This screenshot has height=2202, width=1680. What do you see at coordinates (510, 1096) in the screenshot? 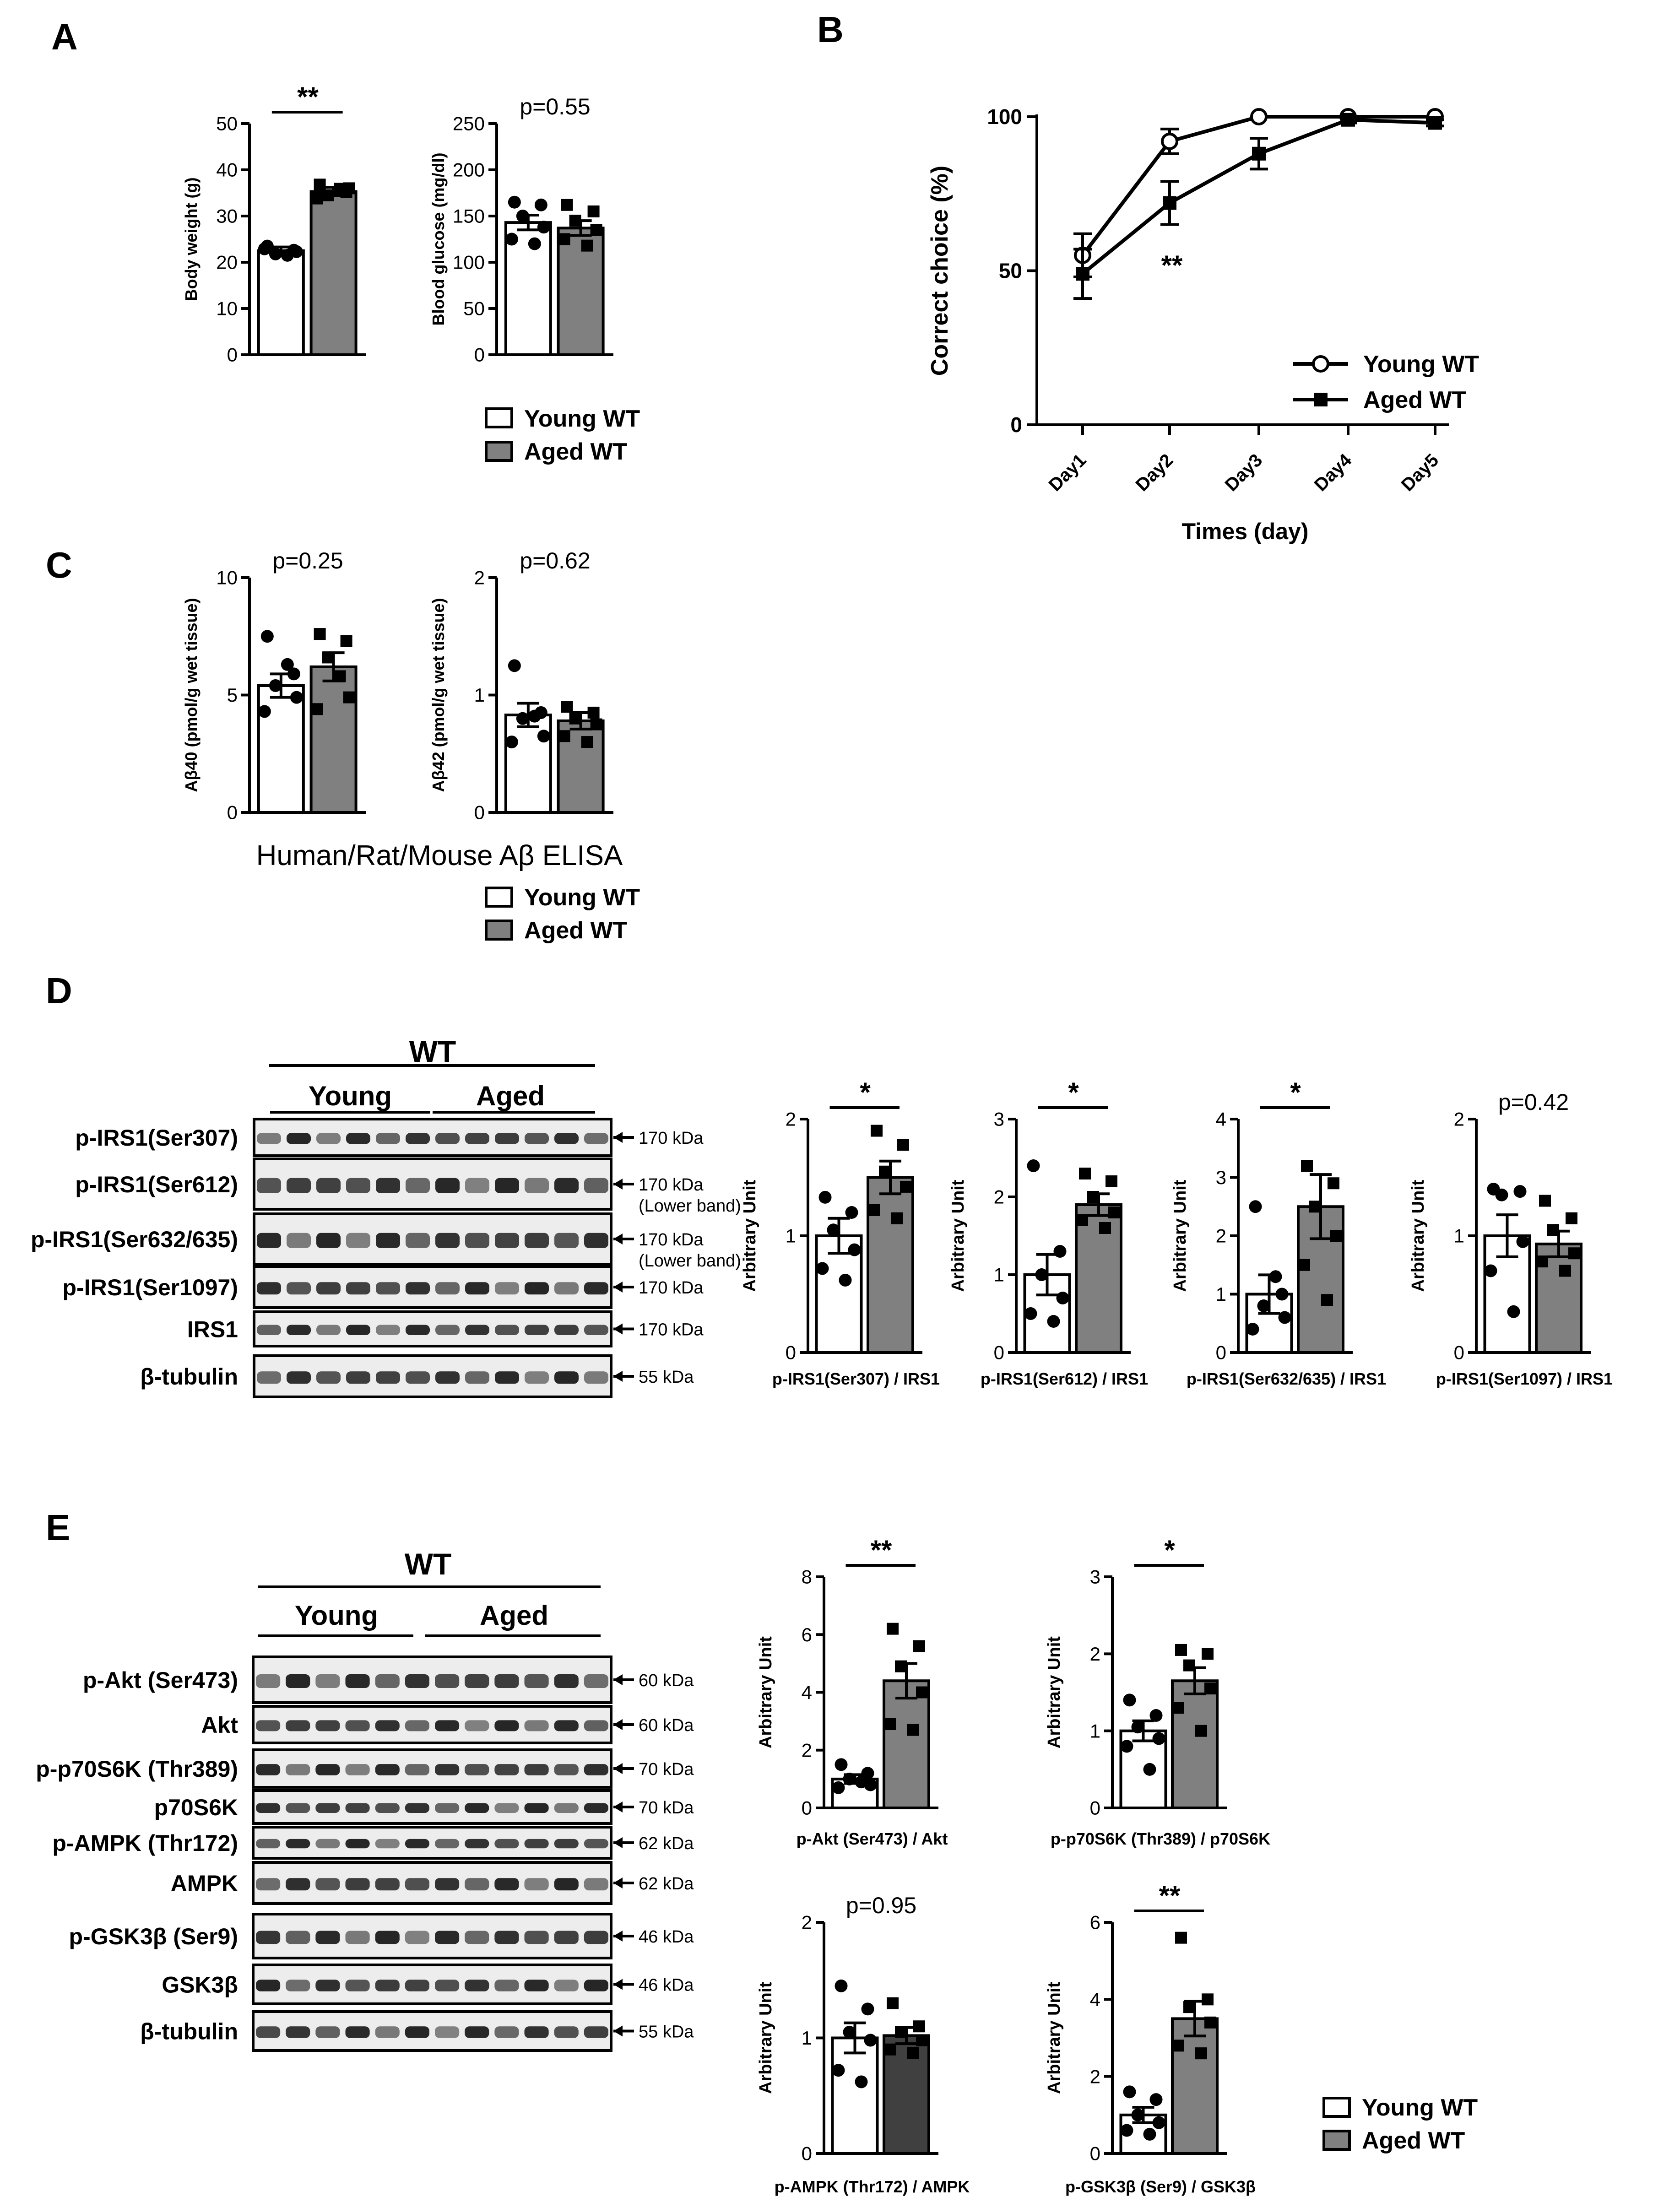
I see `blot-d-aged: Aged` at bounding box center [510, 1096].